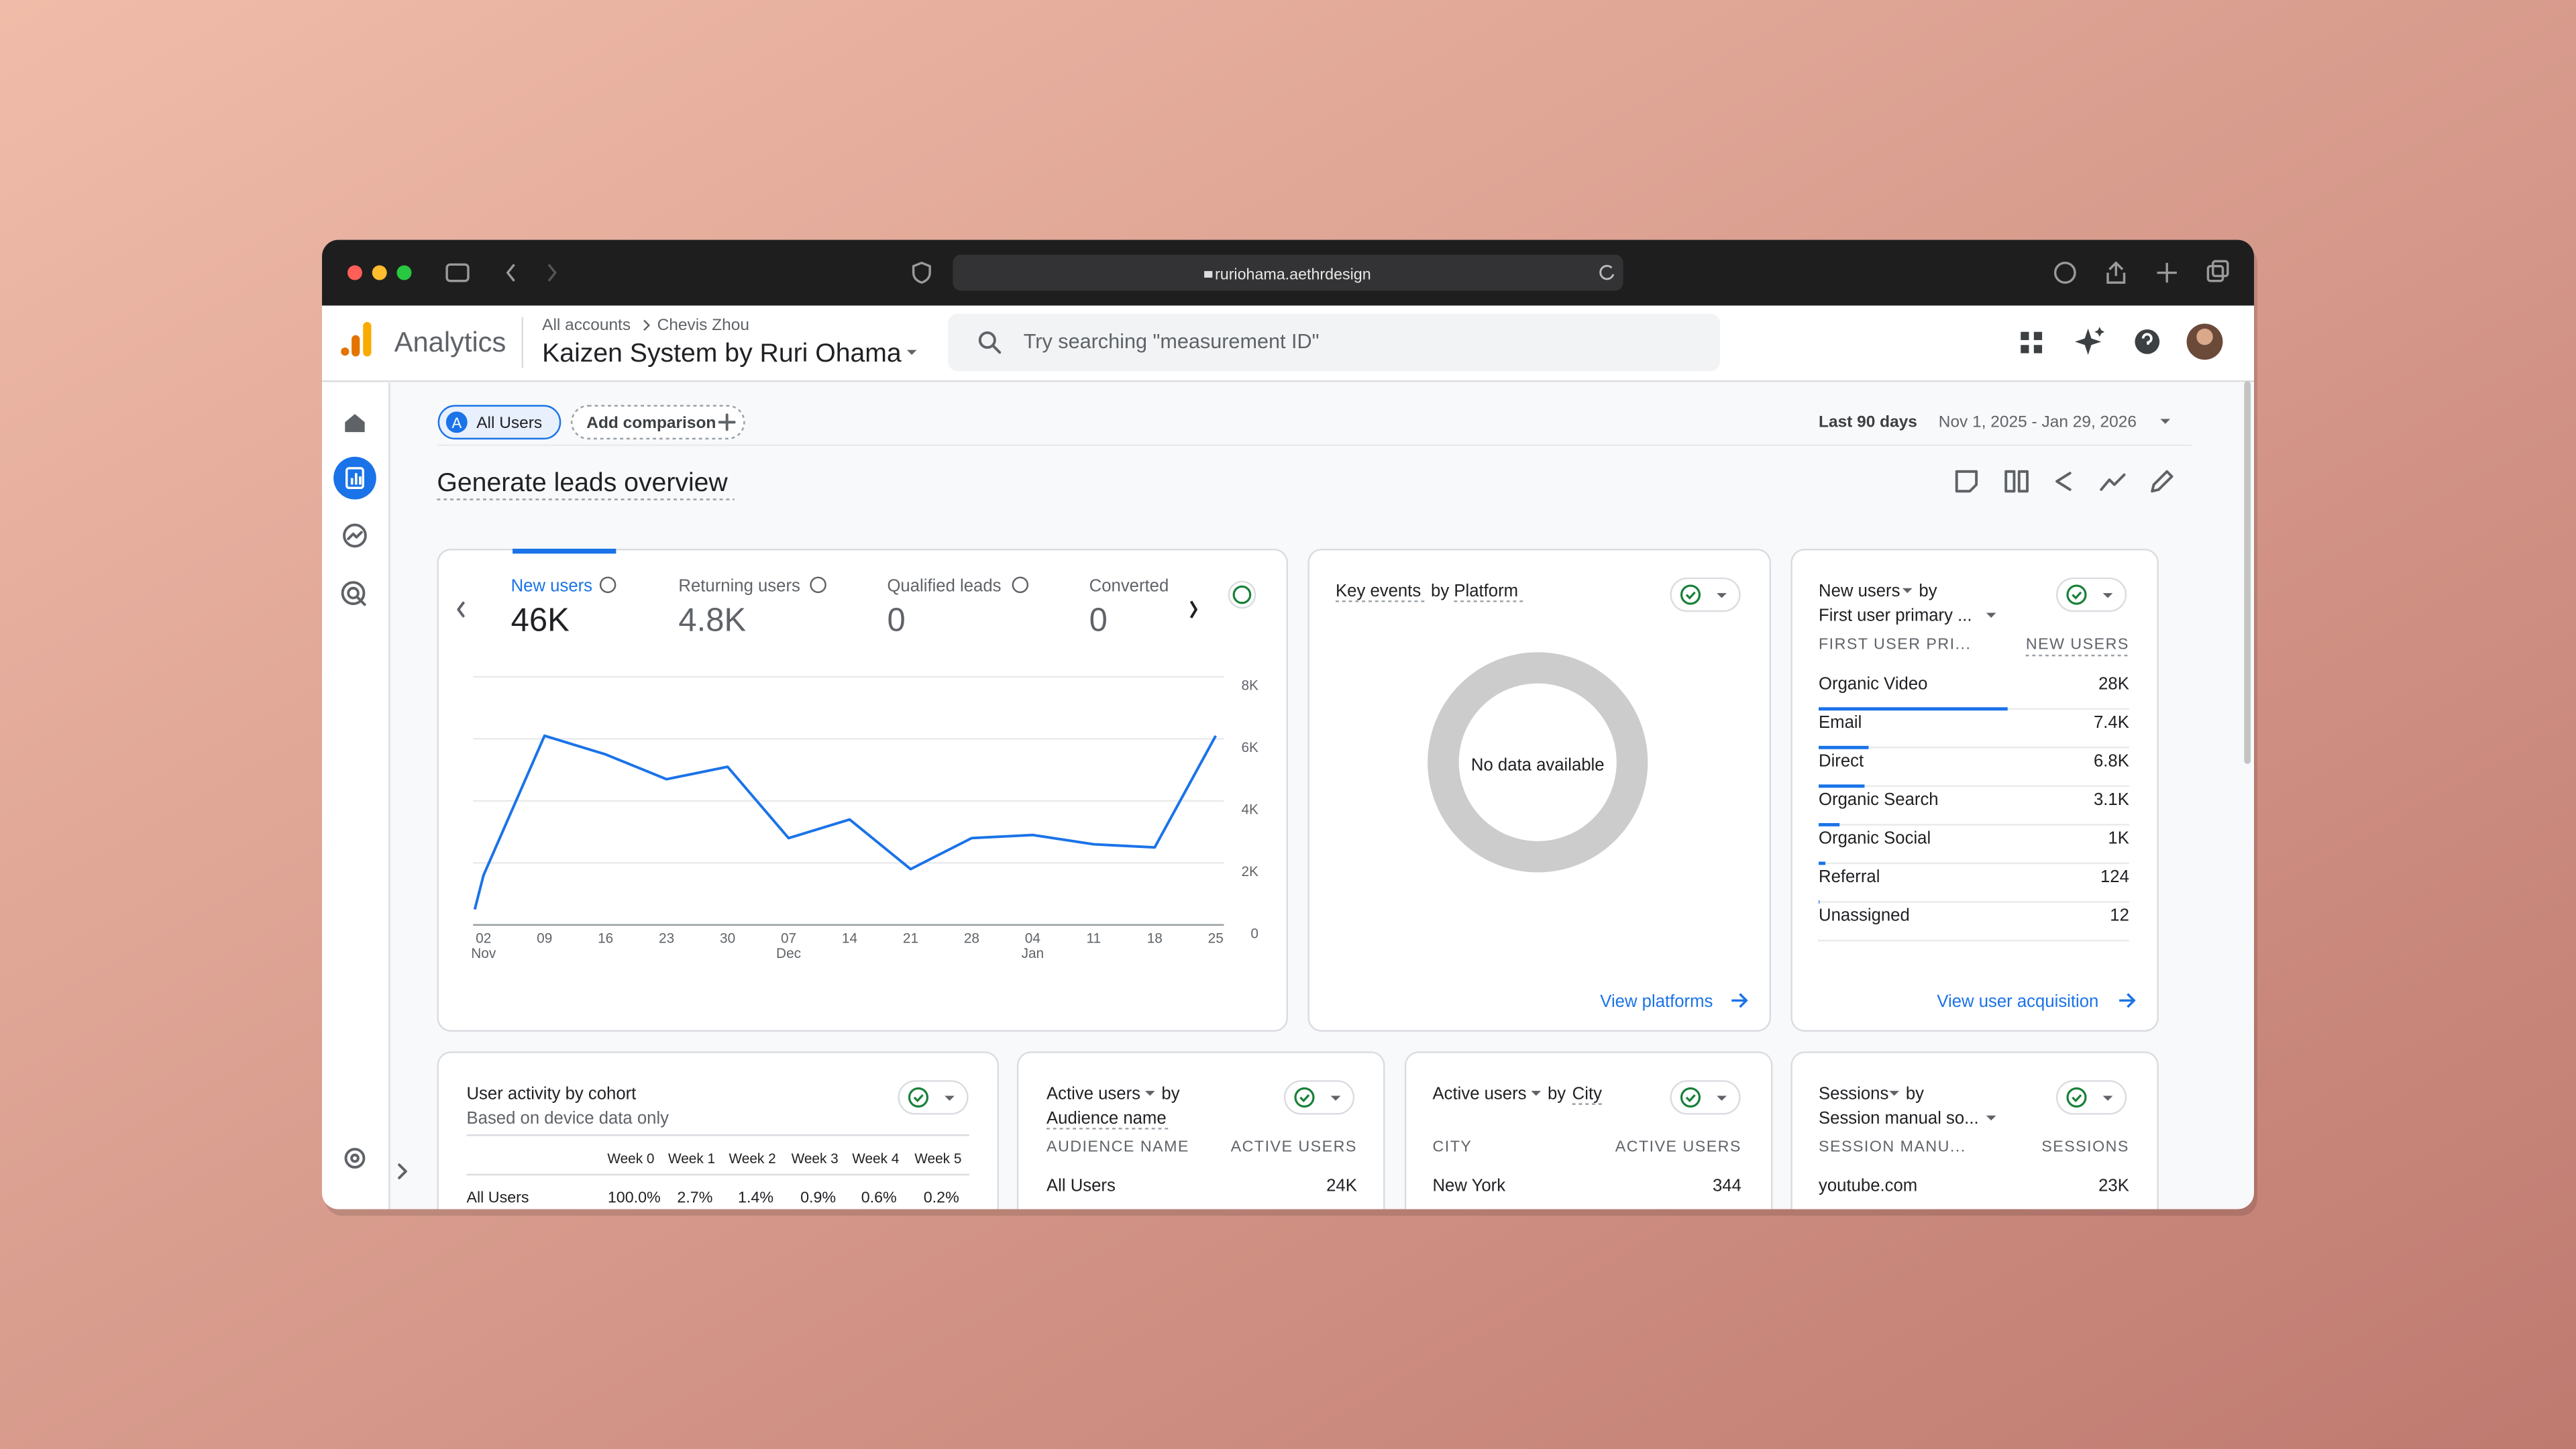  I want to click on x-tick-label: 25, so click(1216, 939).